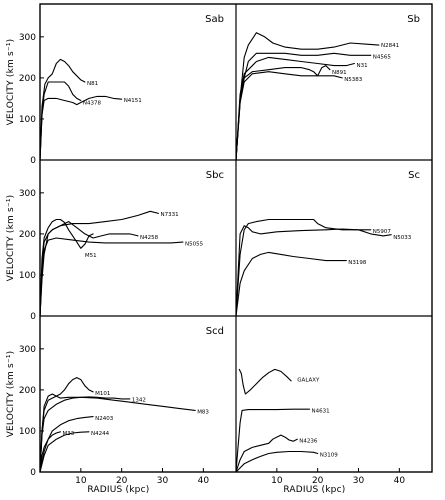  I want to click on curve-label-1342: 1342, so click(139, 401).